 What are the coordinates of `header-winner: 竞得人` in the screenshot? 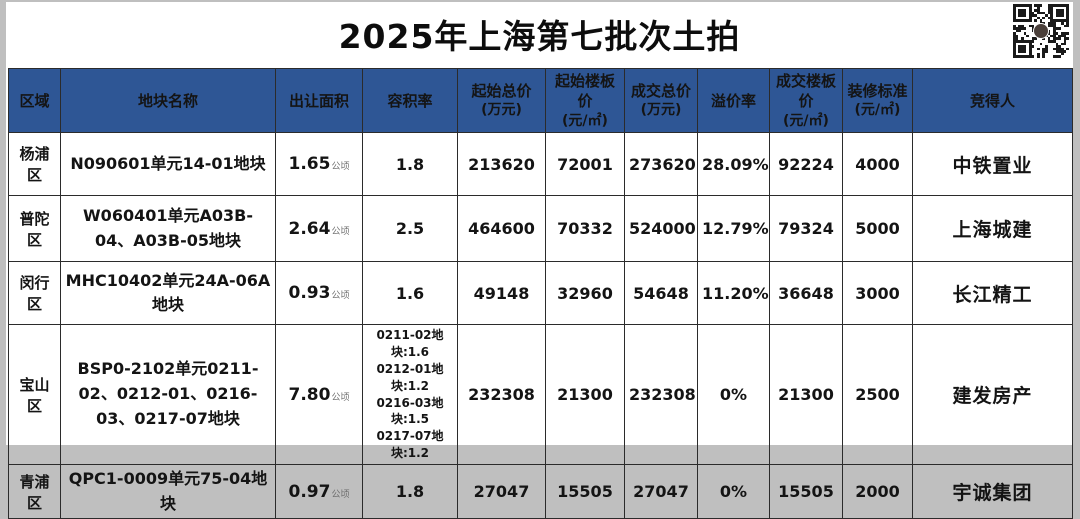 It's located at (992, 100).